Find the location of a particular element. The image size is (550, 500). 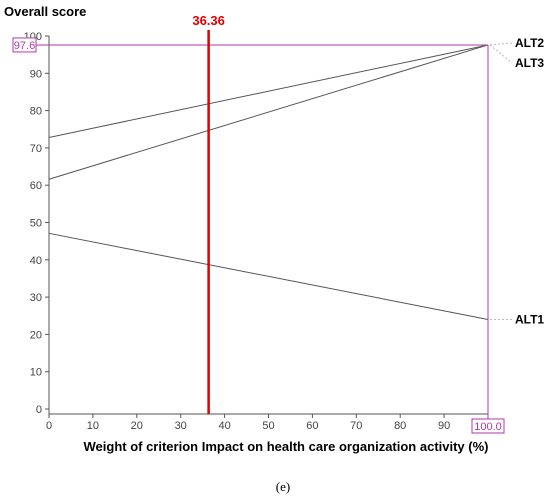

x-tick-label: 70 is located at coordinates (356, 426).